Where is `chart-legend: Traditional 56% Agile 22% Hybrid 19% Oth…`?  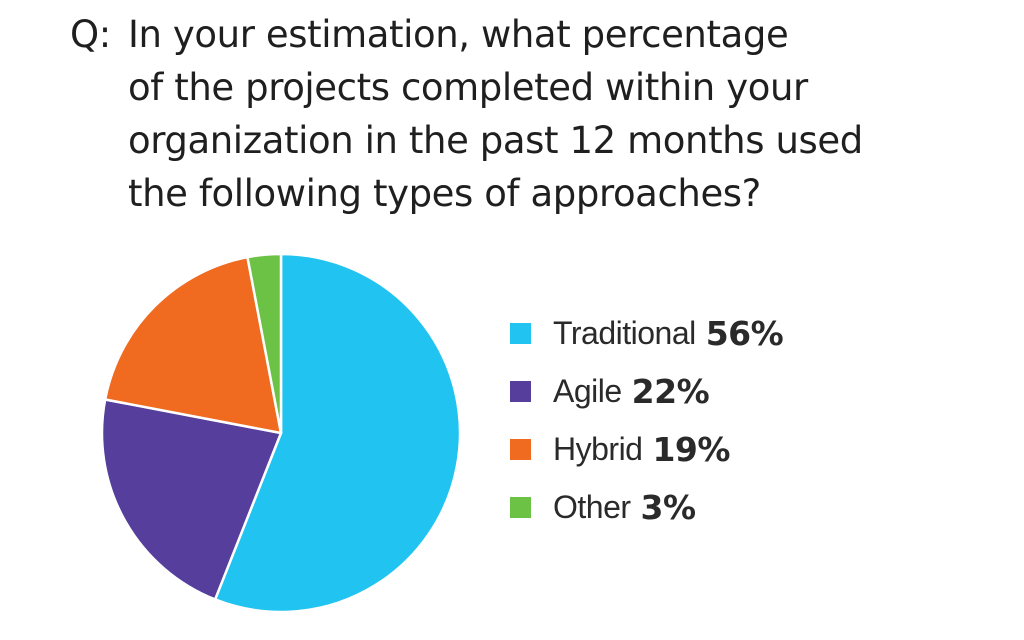
chart-legend: Traditional 56% Agile 22% Hybrid 19% Oth… is located at coordinates (647, 420).